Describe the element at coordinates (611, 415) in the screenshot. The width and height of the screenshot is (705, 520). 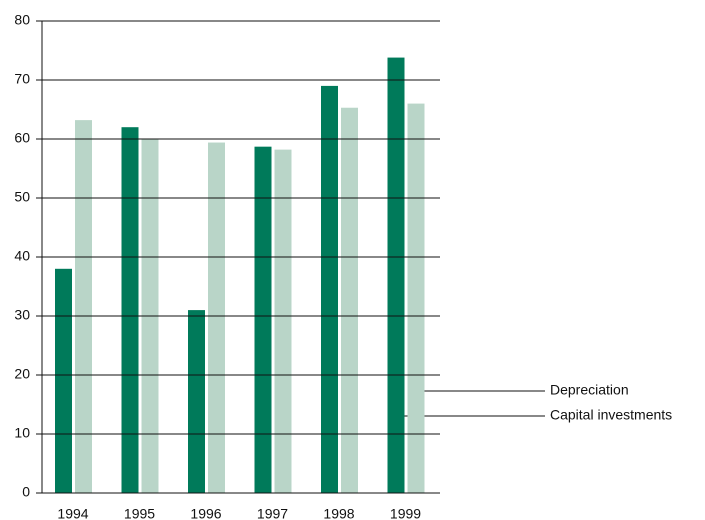
I see `legend-label: Capital investments` at that location.